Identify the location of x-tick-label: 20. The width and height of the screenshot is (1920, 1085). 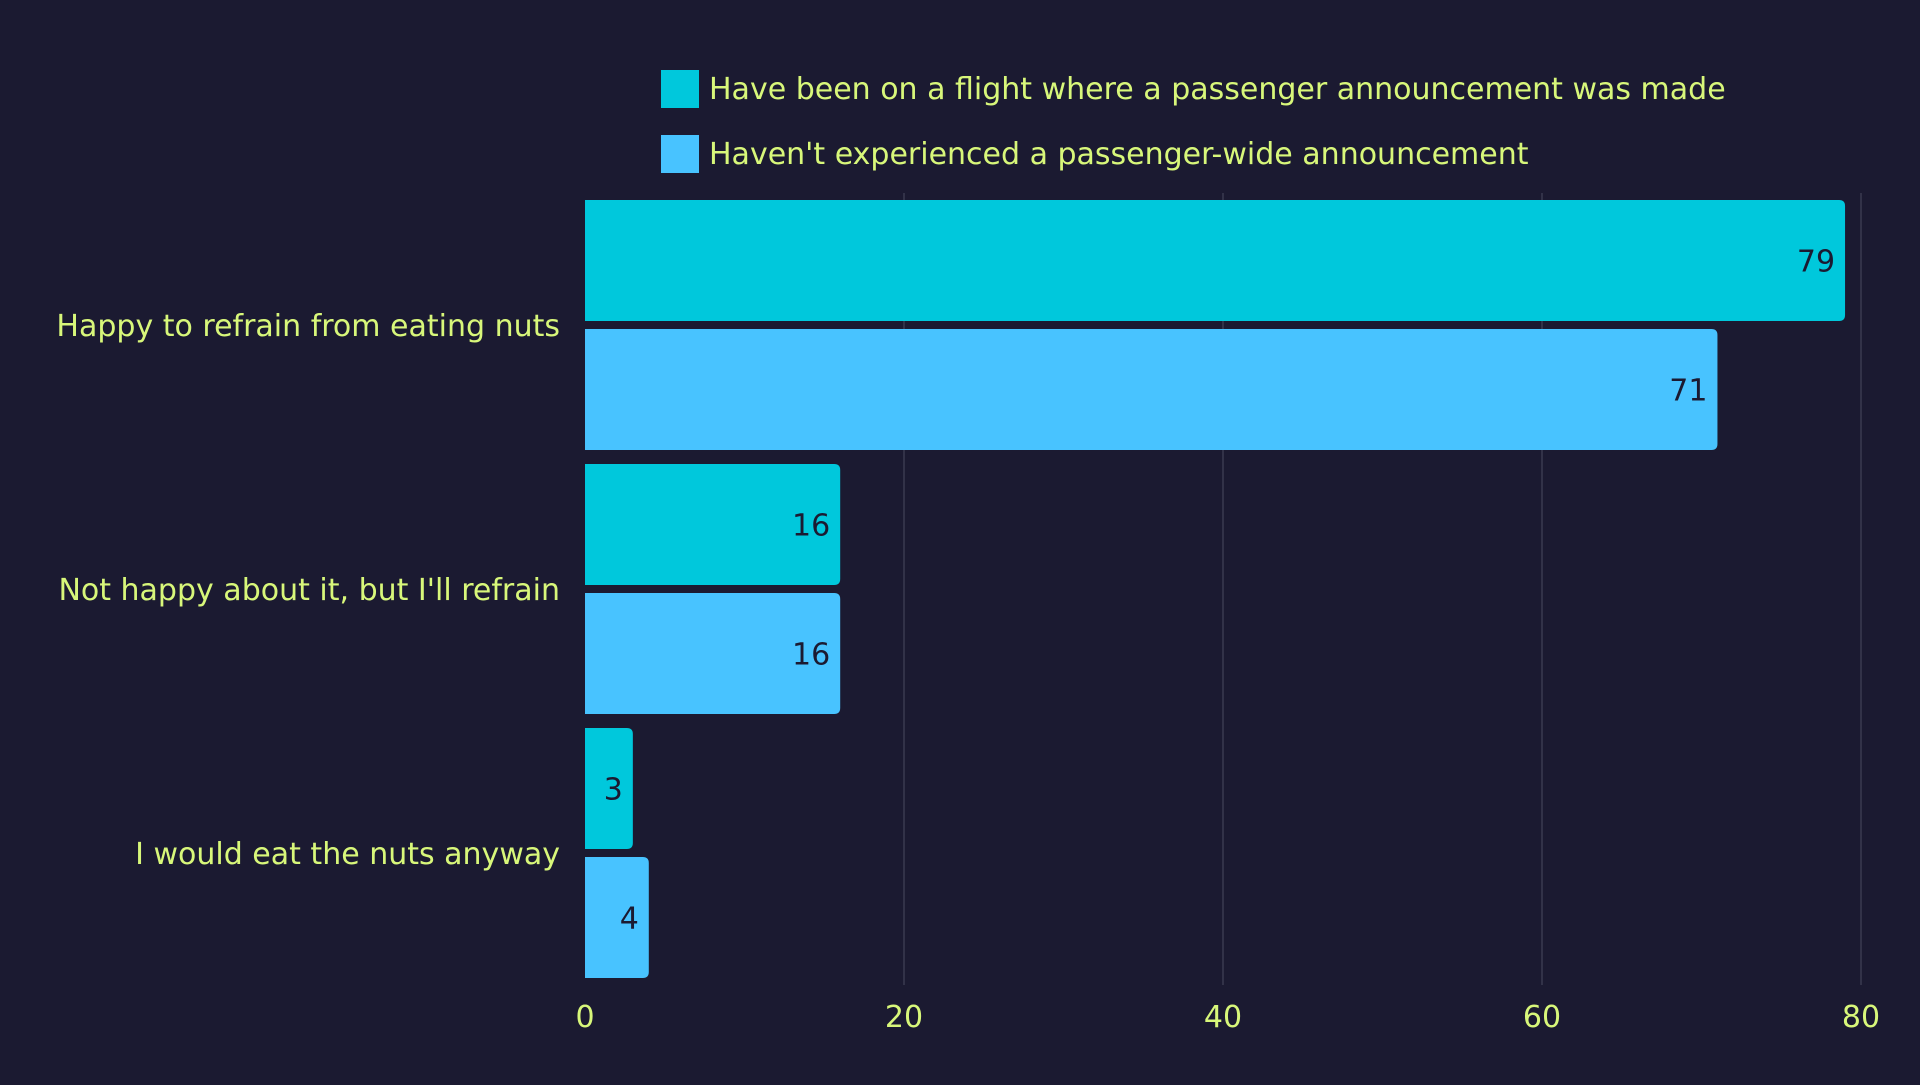
(904, 1017).